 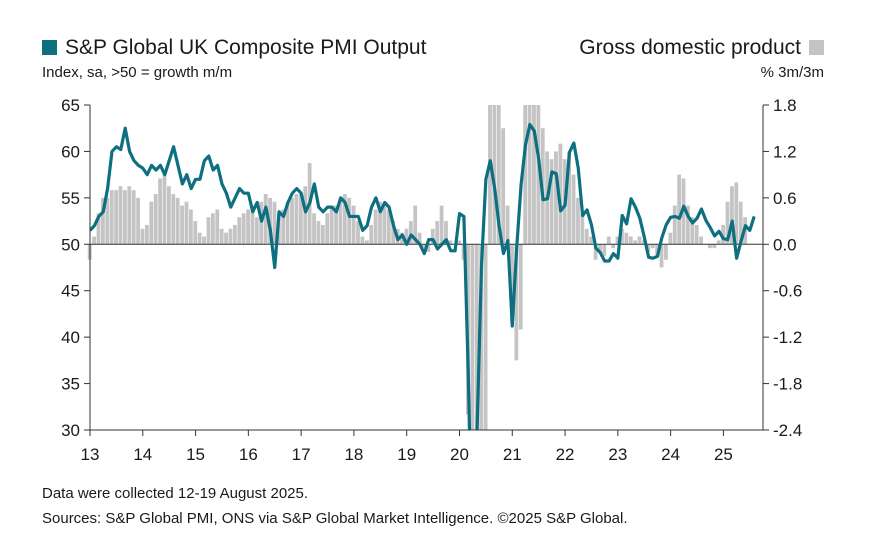 I want to click on x-tick-label: 17, so click(x=301, y=454).